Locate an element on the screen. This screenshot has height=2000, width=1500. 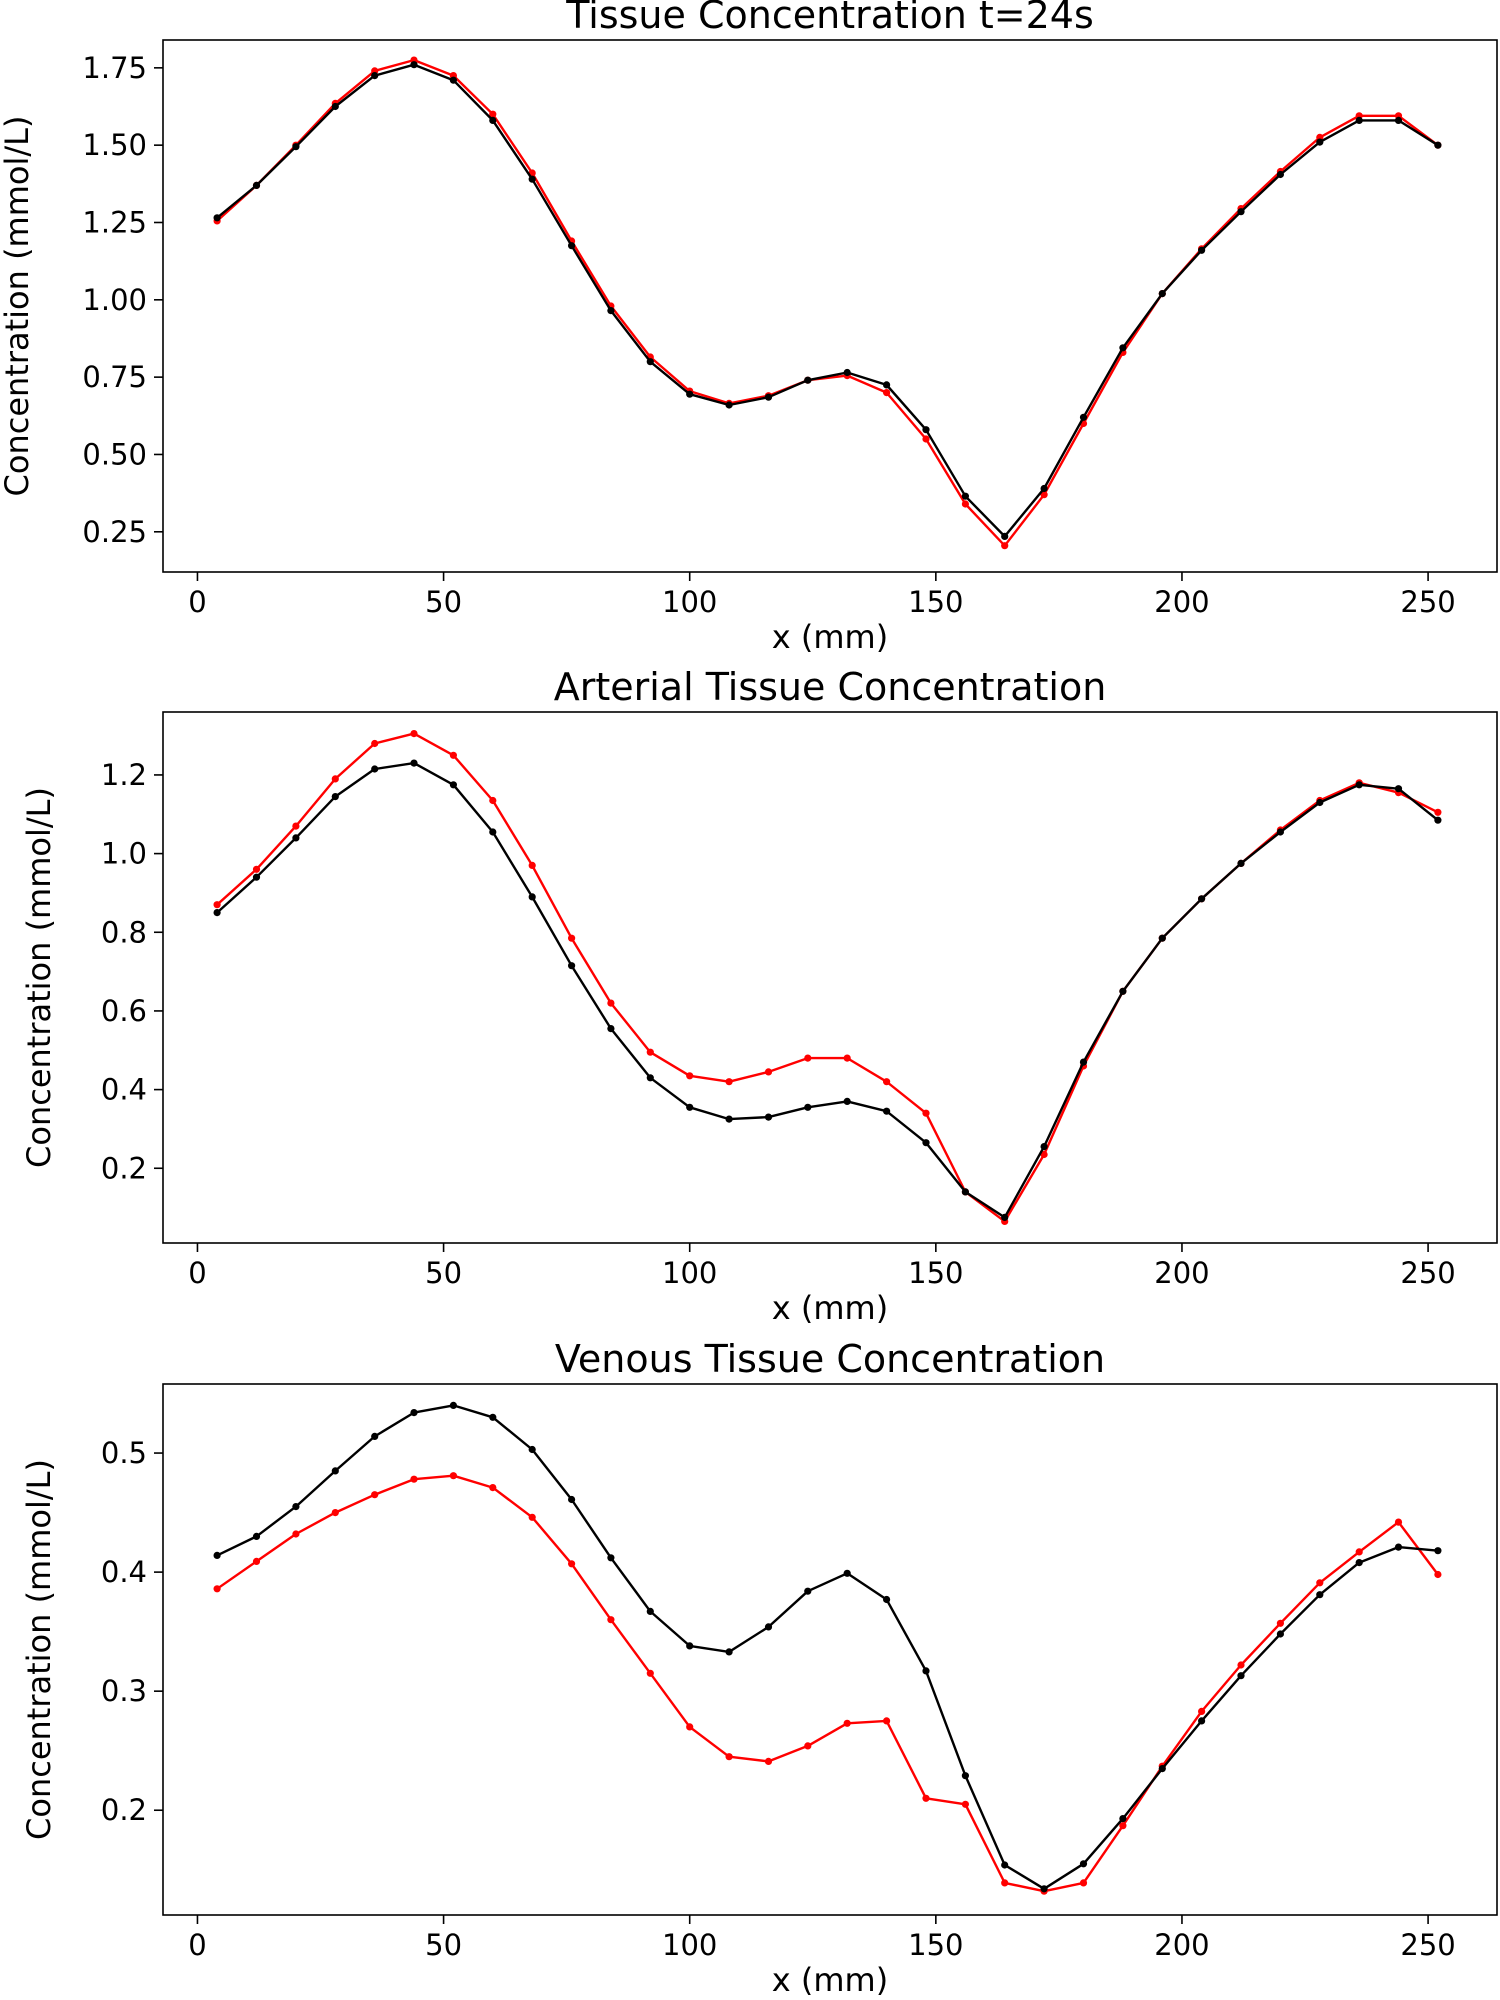
y-tick-label: 0.50 is located at coordinates (114, 454).